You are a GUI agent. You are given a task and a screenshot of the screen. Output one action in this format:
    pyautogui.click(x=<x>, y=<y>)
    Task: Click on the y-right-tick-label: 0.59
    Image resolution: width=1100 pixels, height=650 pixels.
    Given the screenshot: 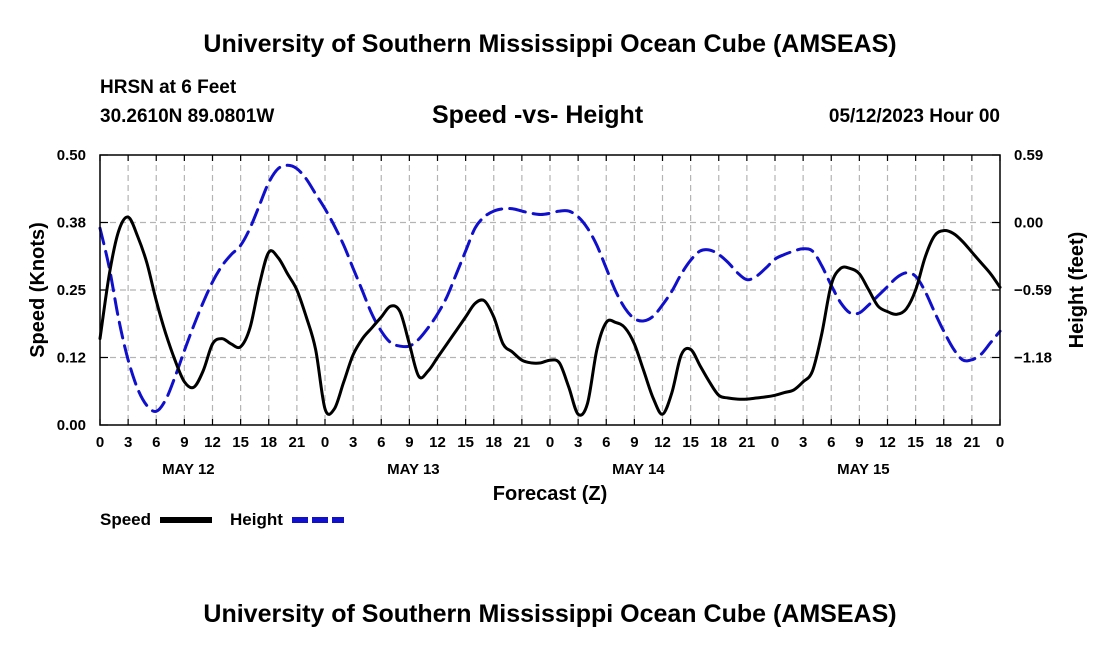 What is the action you would take?
    pyautogui.click(x=1028, y=155)
    